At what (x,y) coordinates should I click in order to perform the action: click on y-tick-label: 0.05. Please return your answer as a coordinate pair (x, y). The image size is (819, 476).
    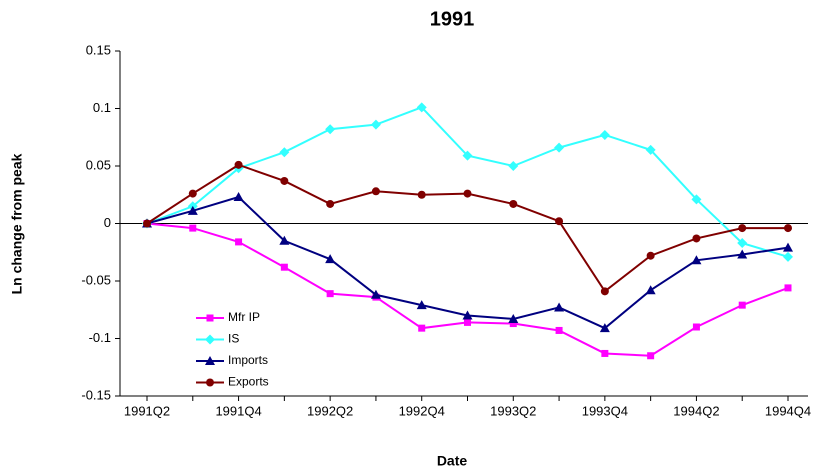
    Looking at the image, I should click on (98, 164).